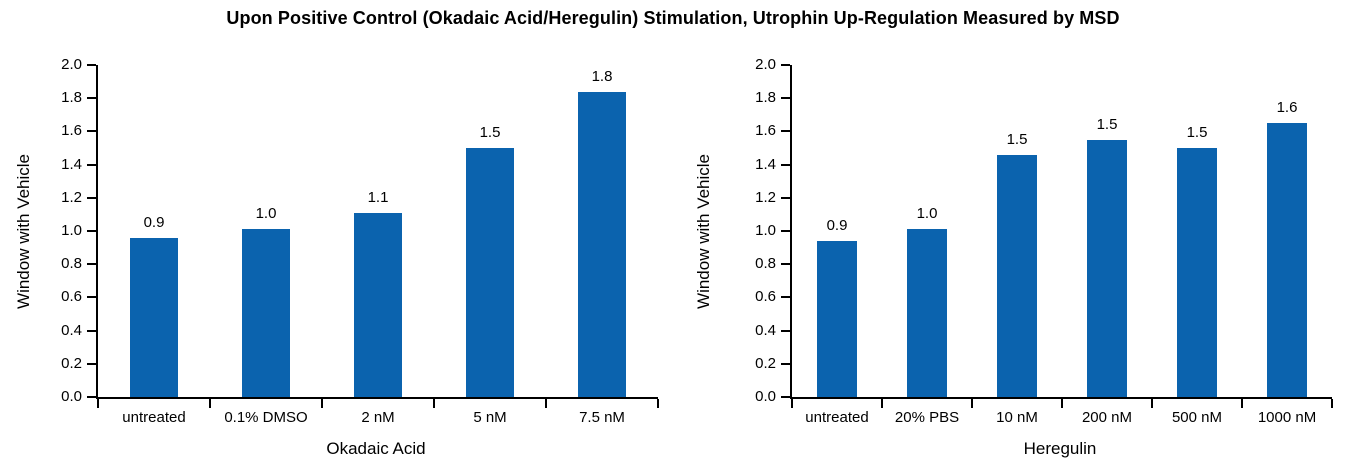 Image resolution: width=1346 pixels, height=469 pixels. Describe the element at coordinates (602, 76) in the screenshot. I see `bar-value-label: 1.8` at that location.